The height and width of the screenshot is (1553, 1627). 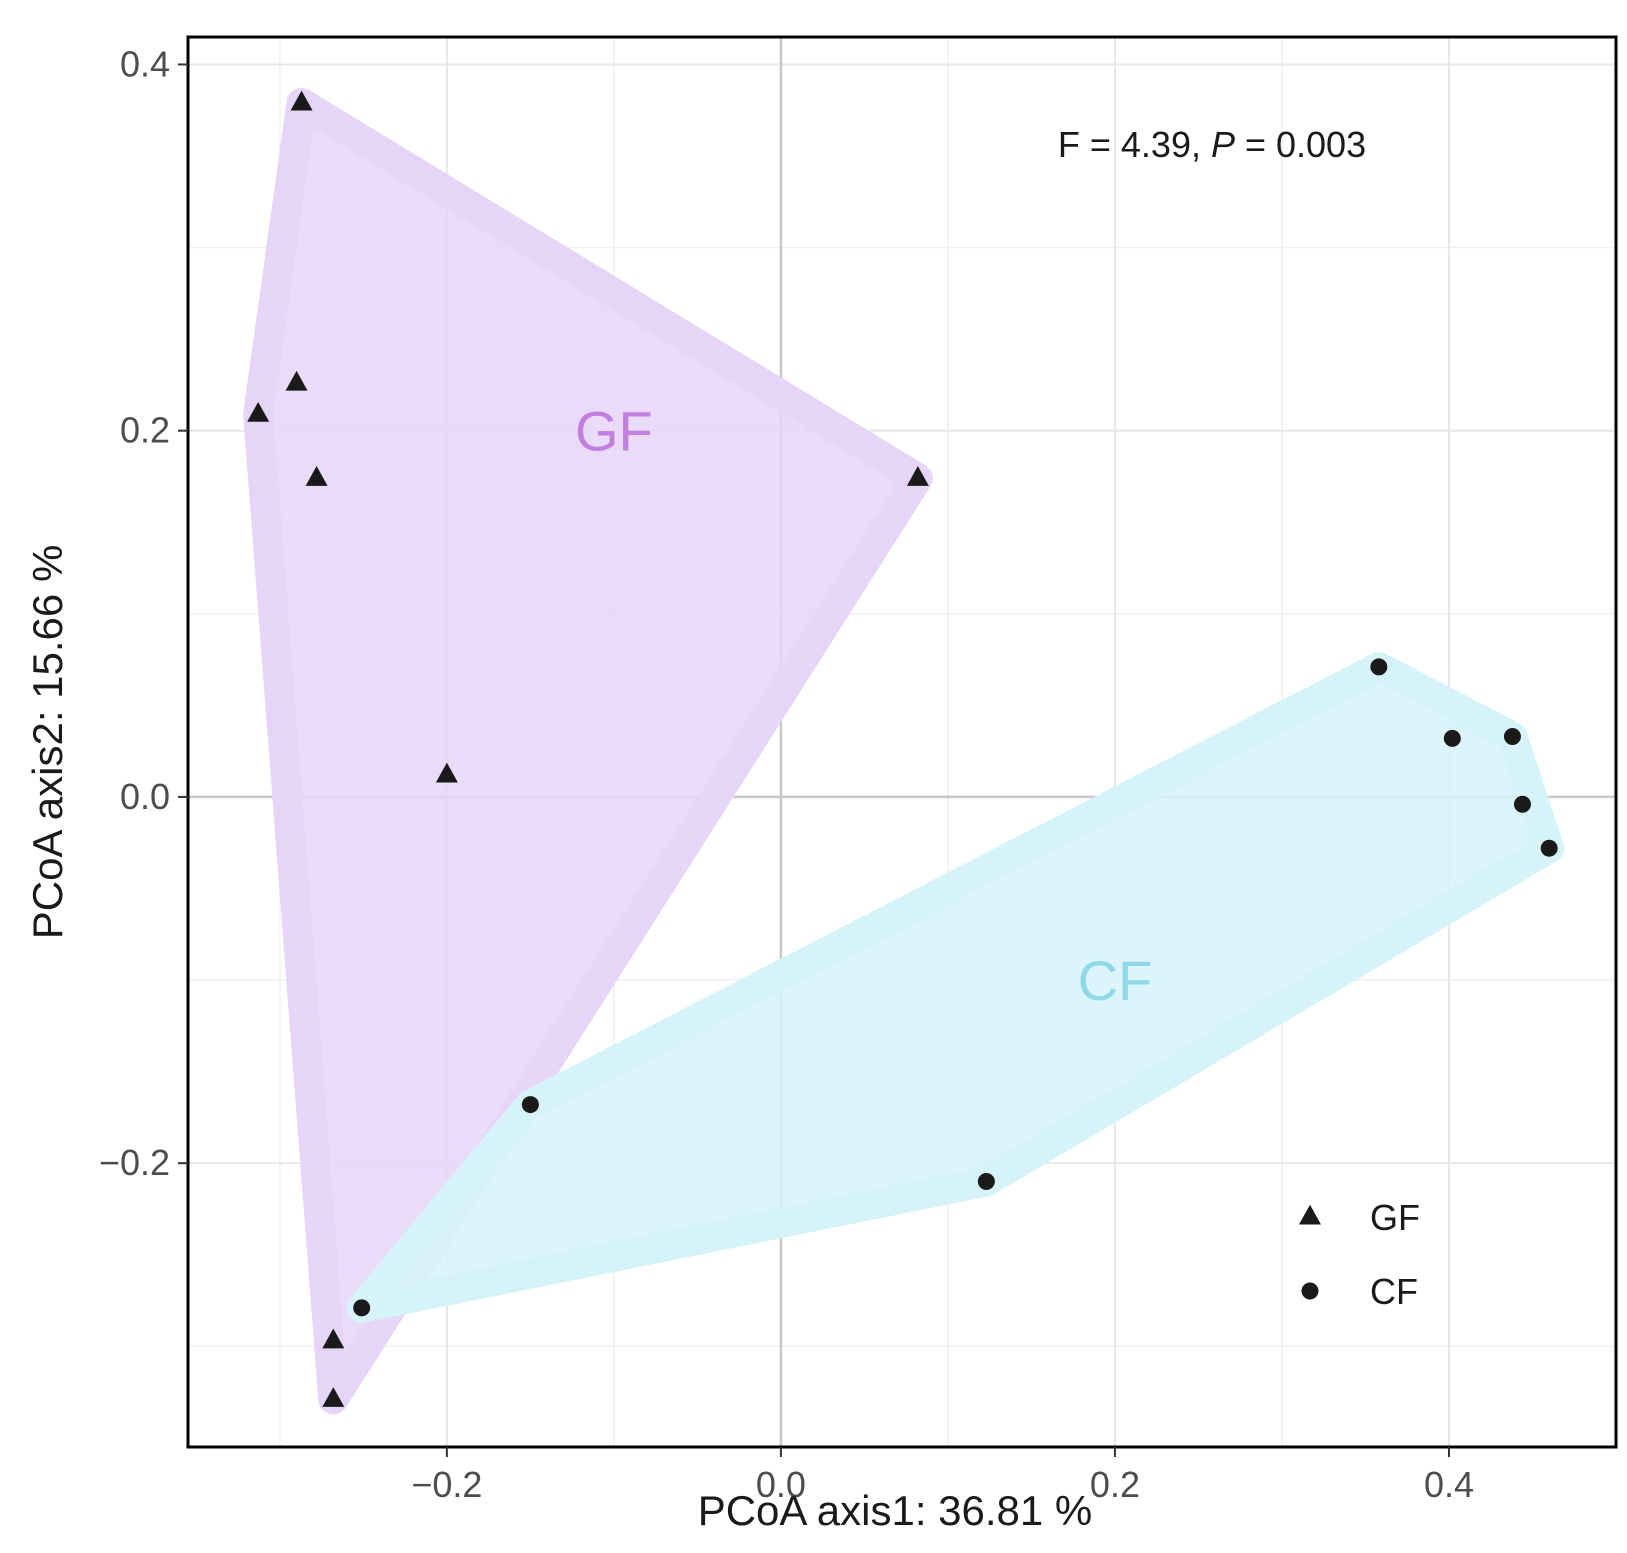 I want to click on y-tick-label: 0.4, so click(x=145, y=63).